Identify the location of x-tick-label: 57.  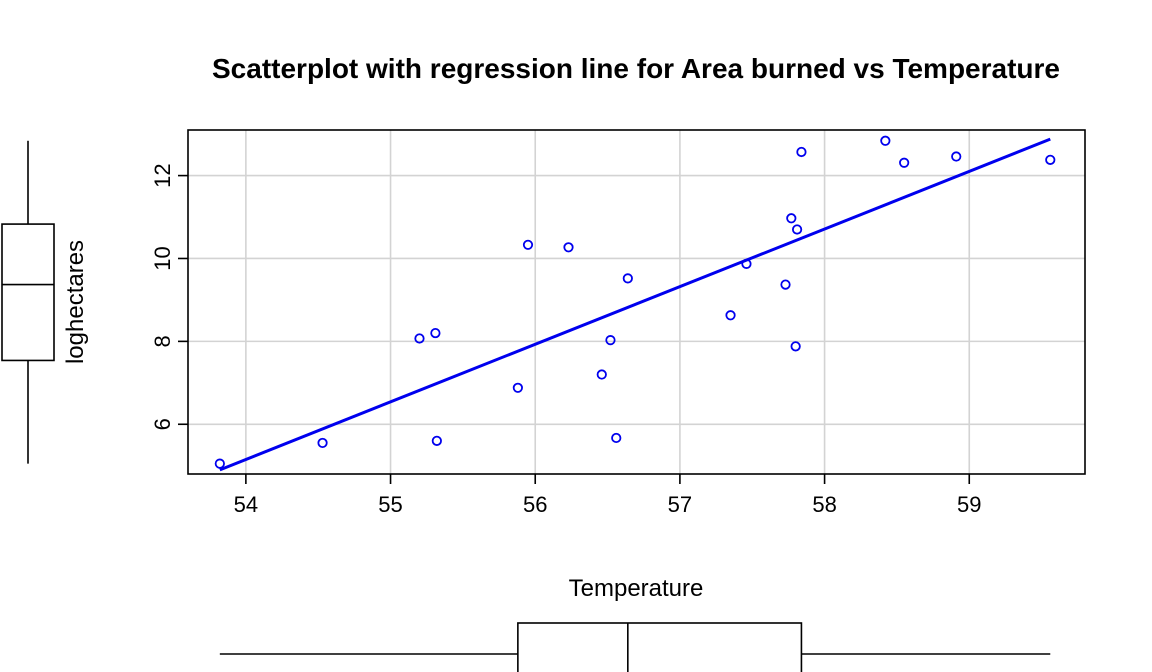
(680, 504).